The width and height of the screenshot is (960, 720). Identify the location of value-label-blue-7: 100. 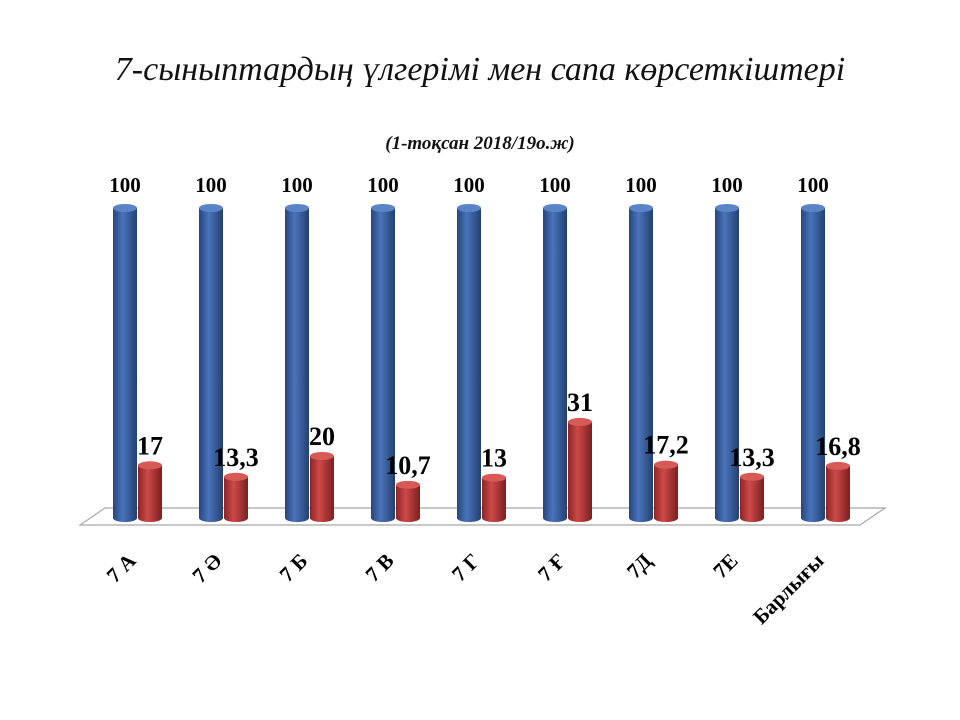
(727, 185).